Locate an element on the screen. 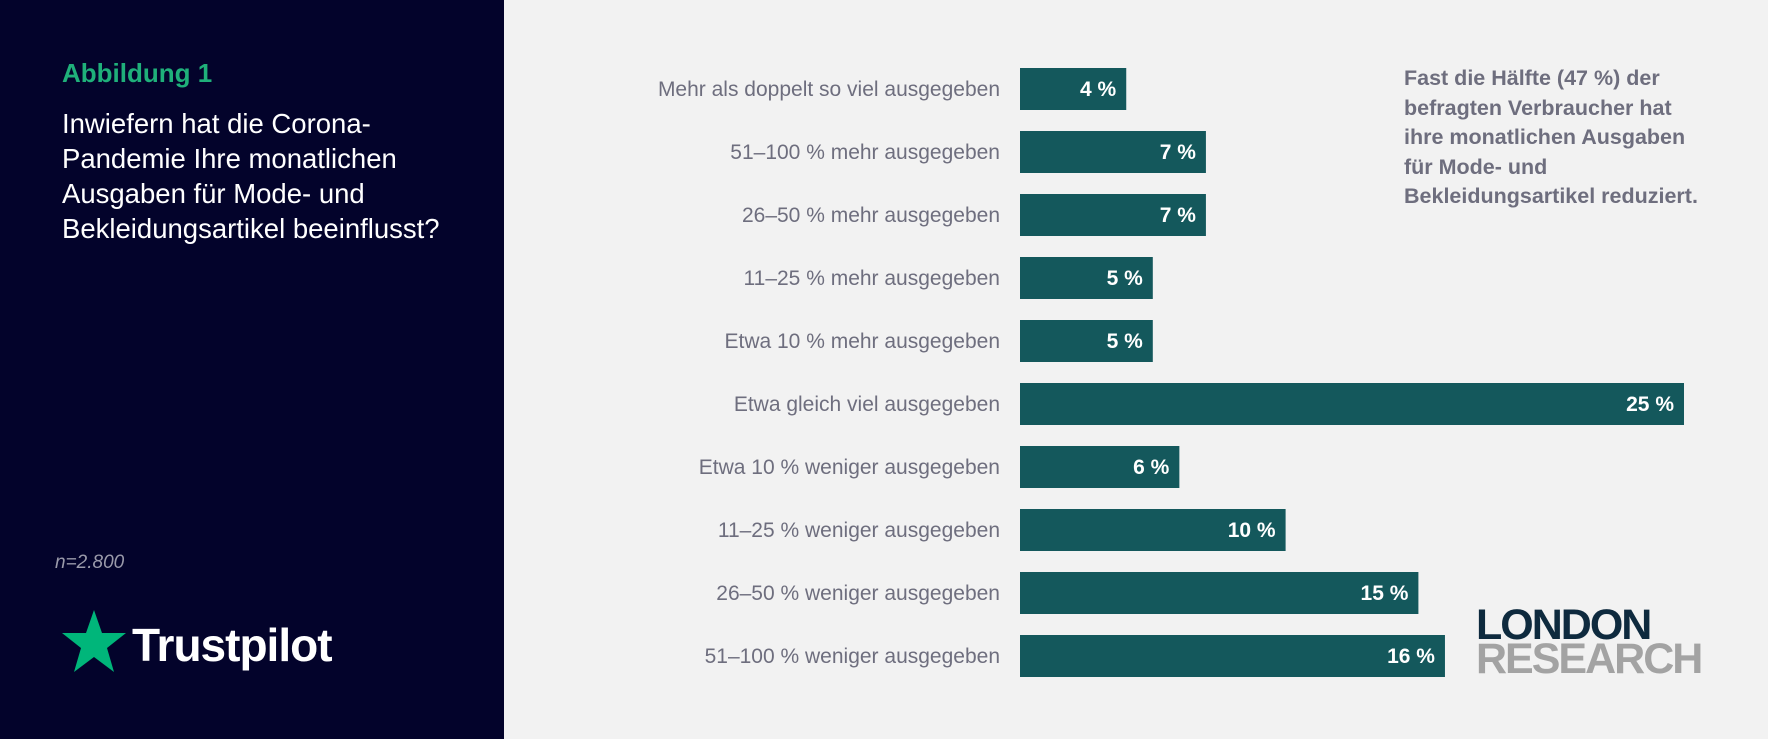 The width and height of the screenshot is (1768, 739). value-label: 6 % is located at coordinates (1151, 467).